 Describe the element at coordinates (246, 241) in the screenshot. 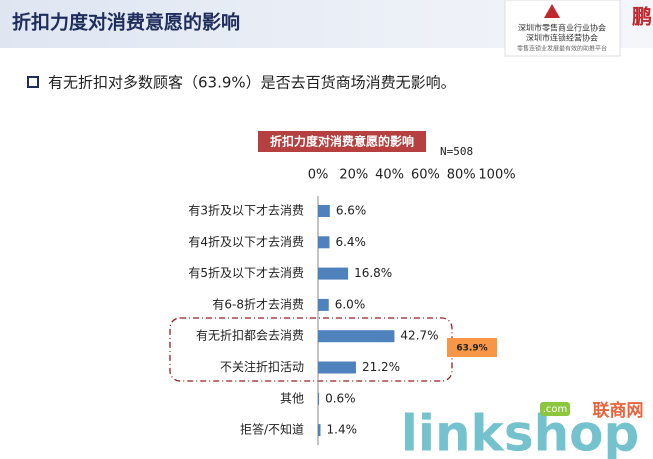

I see `category-label: 有4折及以下才去消费` at that location.